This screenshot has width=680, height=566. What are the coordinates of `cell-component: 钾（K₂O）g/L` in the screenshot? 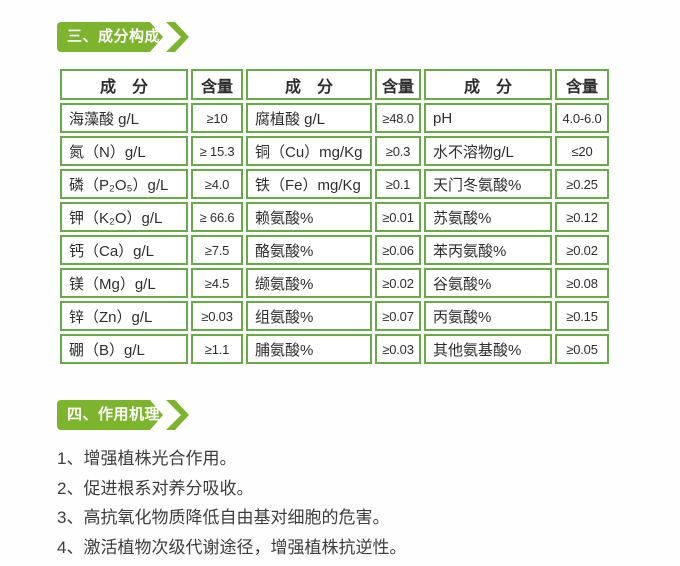 It's located at (124, 217).